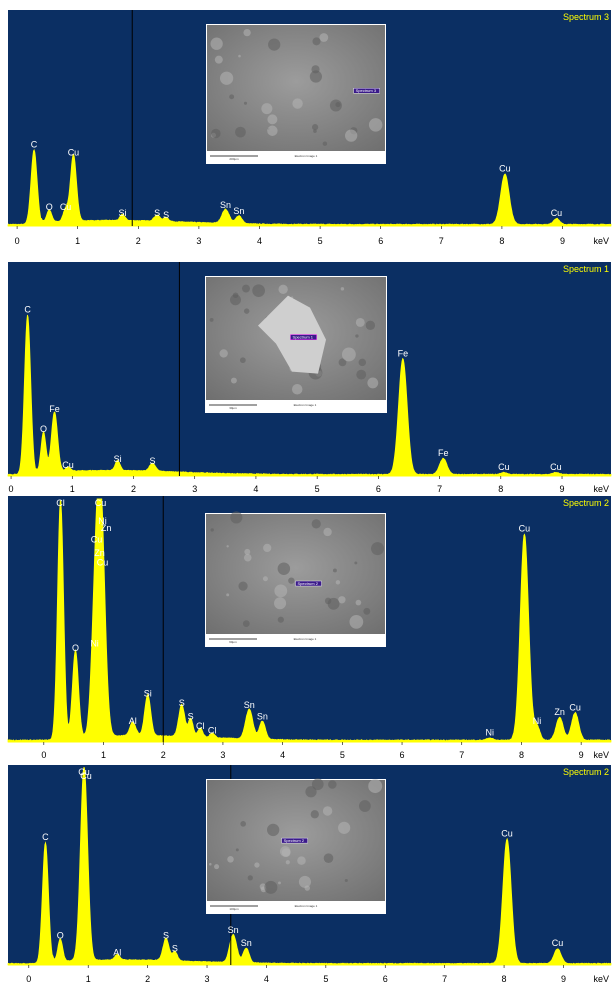 The image size is (613, 983). I want to click on x-tick-label: 1, so click(103, 755).